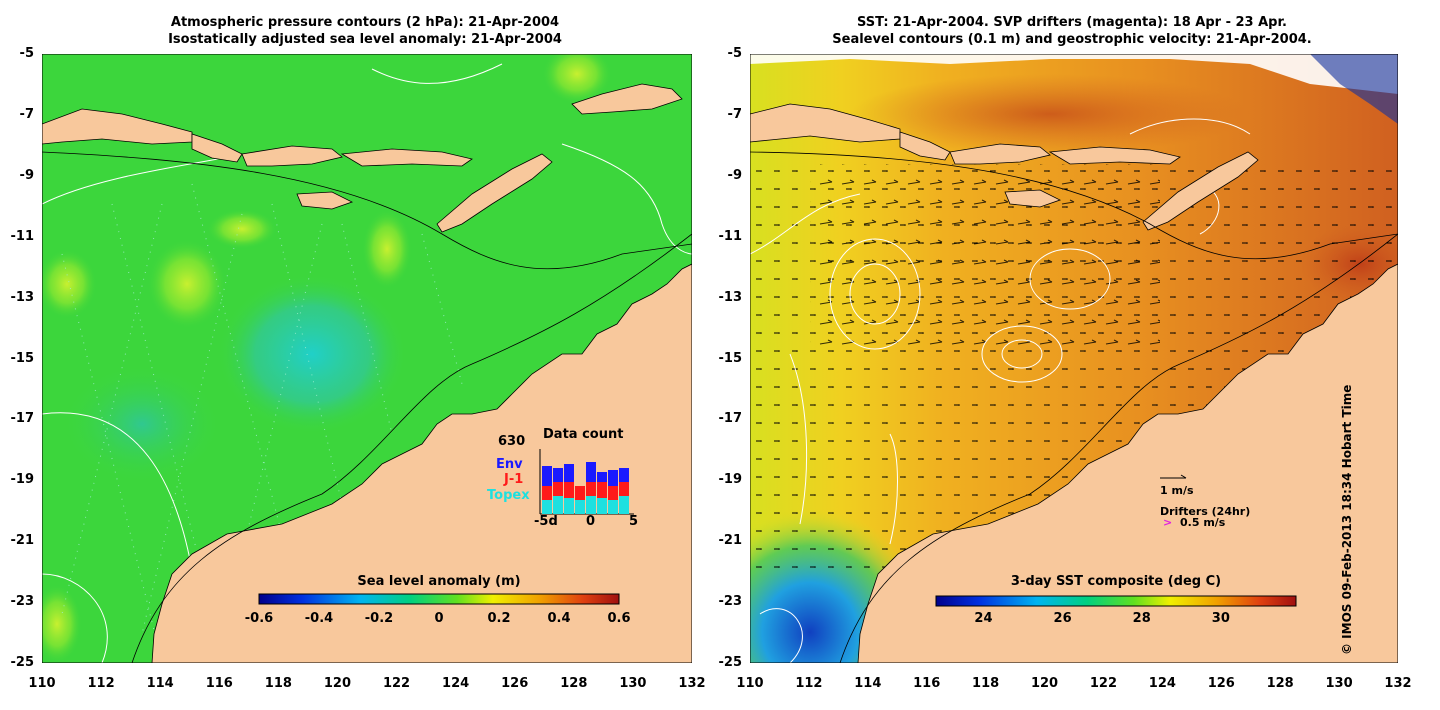 This screenshot has width=1440, height=710. What do you see at coordinates (1221, 683) in the screenshot?
I see `lon-tick-label: 126` at bounding box center [1221, 683].